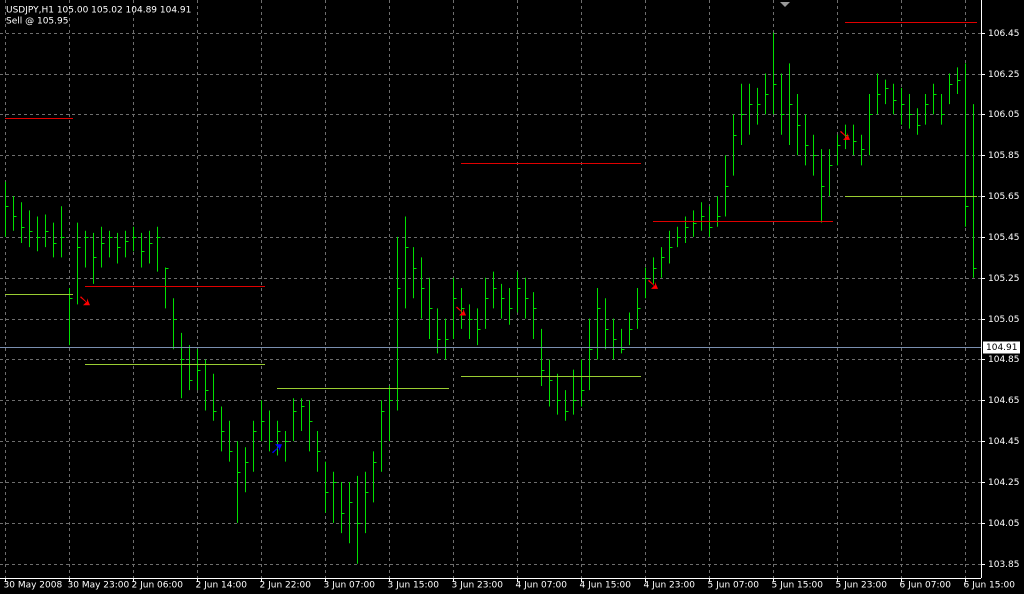  Describe the element at coordinates (862, 586) in the screenshot. I see `x-tick-label: 5 Jun 23:00` at that location.